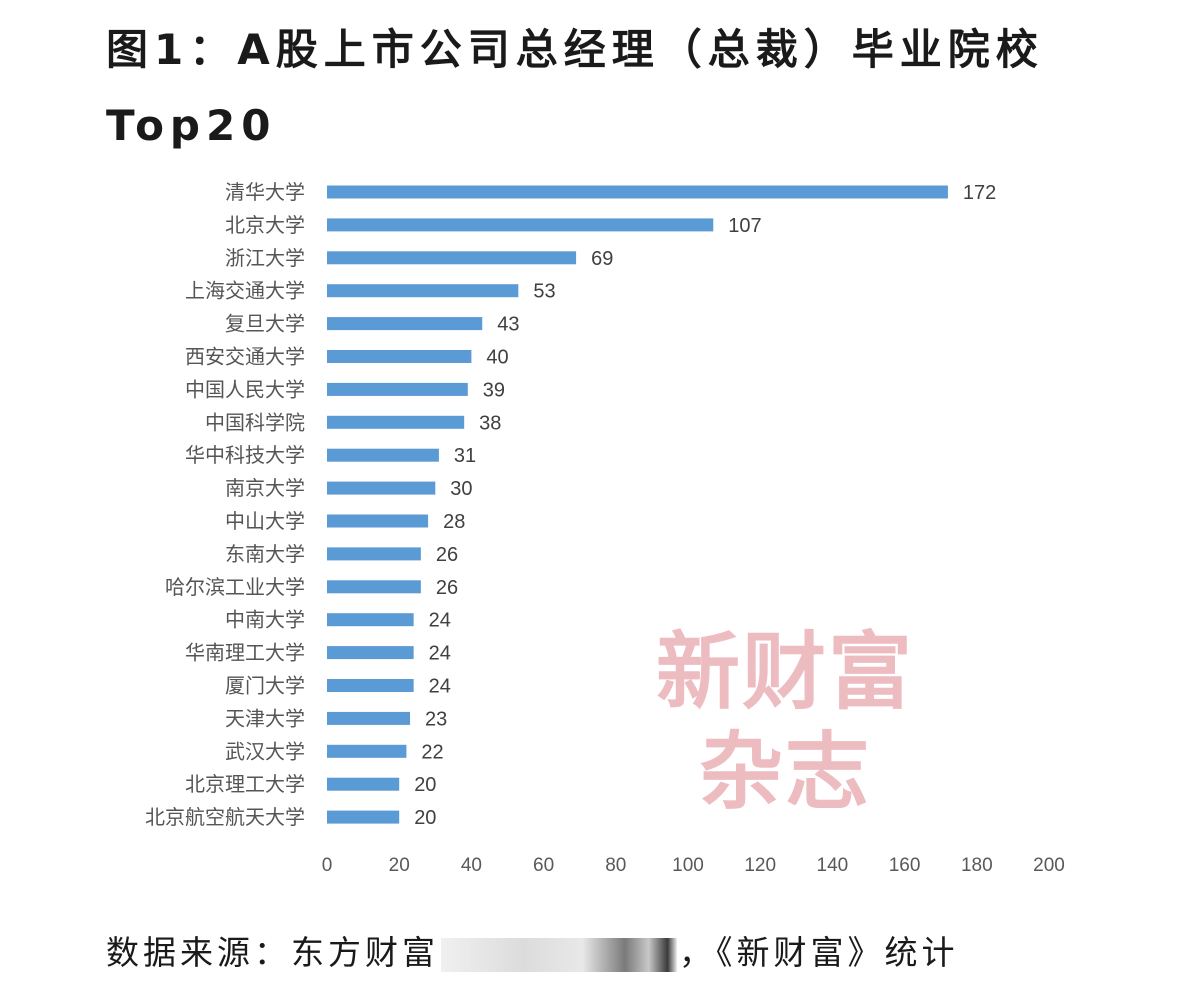  What do you see at coordinates (327, 865) in the screenshot?
I see `x-tick-label: 0` at bounding box center [327, 865].